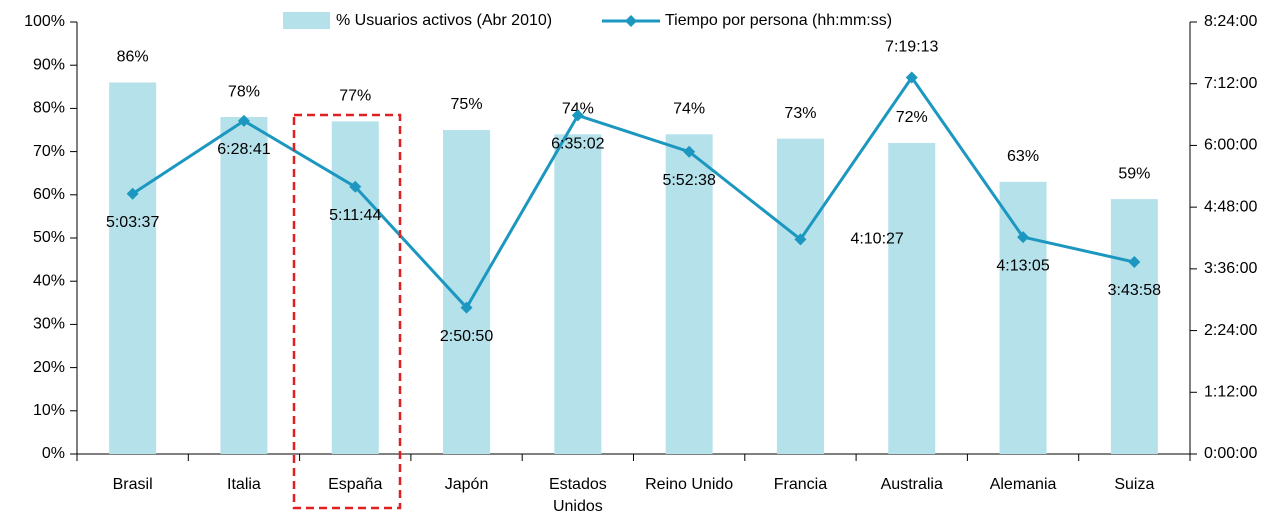 The width and height of the screenshot is (1288, 519). What do you see at coordinates (49, 151) in the screenshot?
I see `y-tick-label: 70%` at bounding box center [49, 151].